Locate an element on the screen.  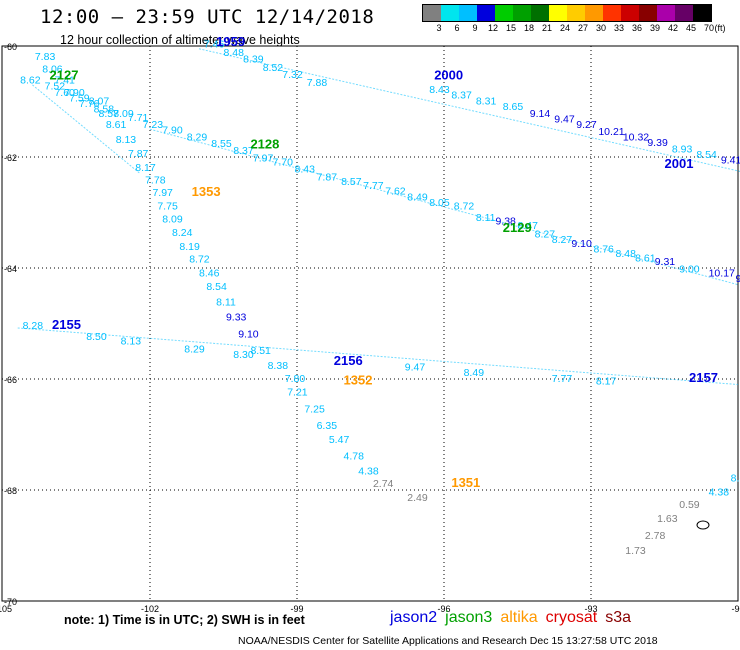
wave-height-label: 8.29 is located at coordinates (194, 349).